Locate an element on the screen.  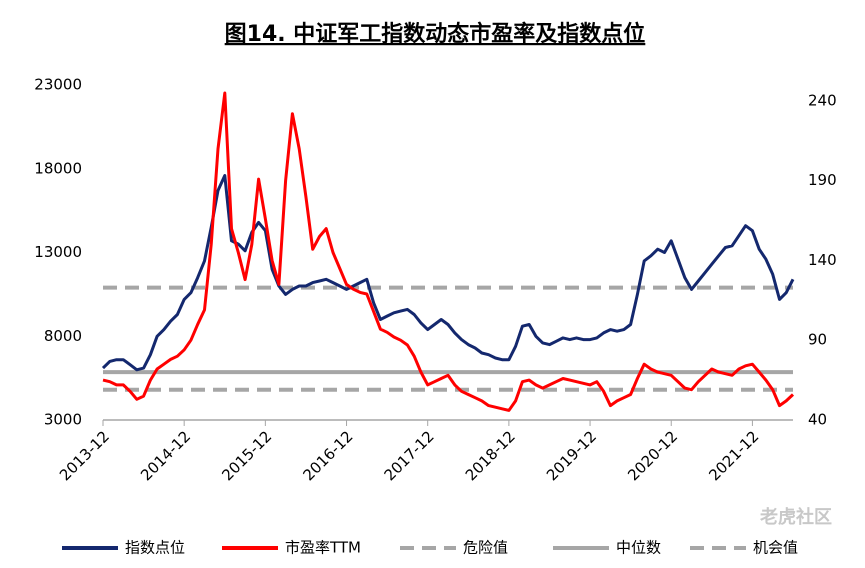
y2-tick-label: 90 is located at coordinates (817, 340).